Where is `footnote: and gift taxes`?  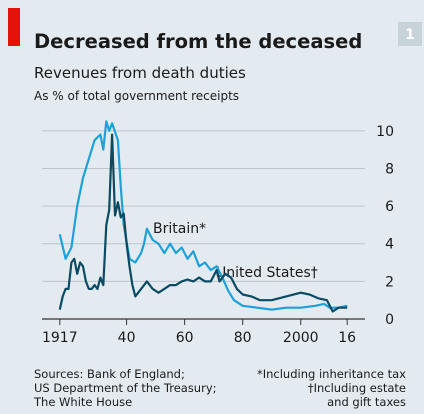 footnote: and gift taxes is located at coordinates (366, 402).